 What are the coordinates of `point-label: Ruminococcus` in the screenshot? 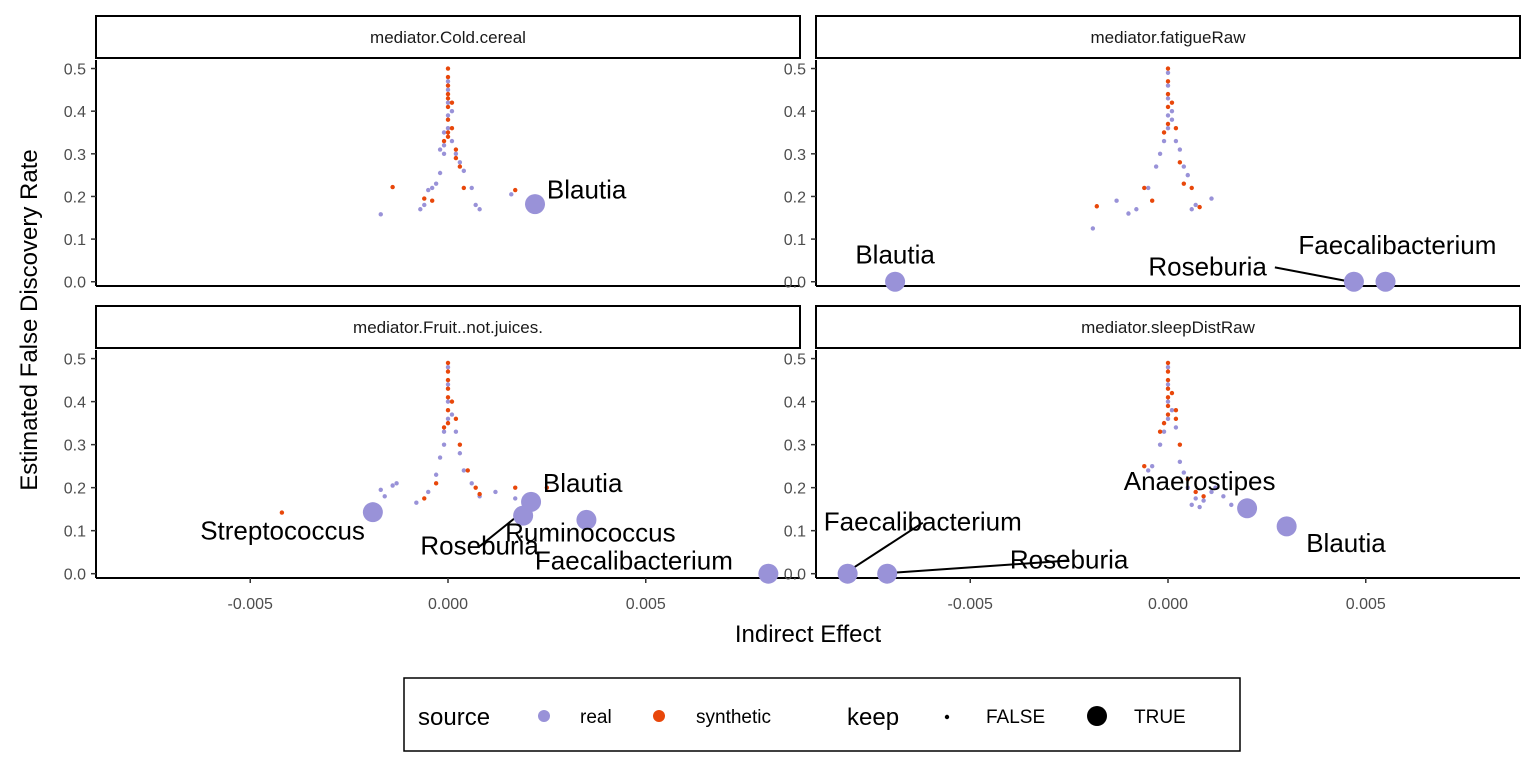 It's located at (590, 532).